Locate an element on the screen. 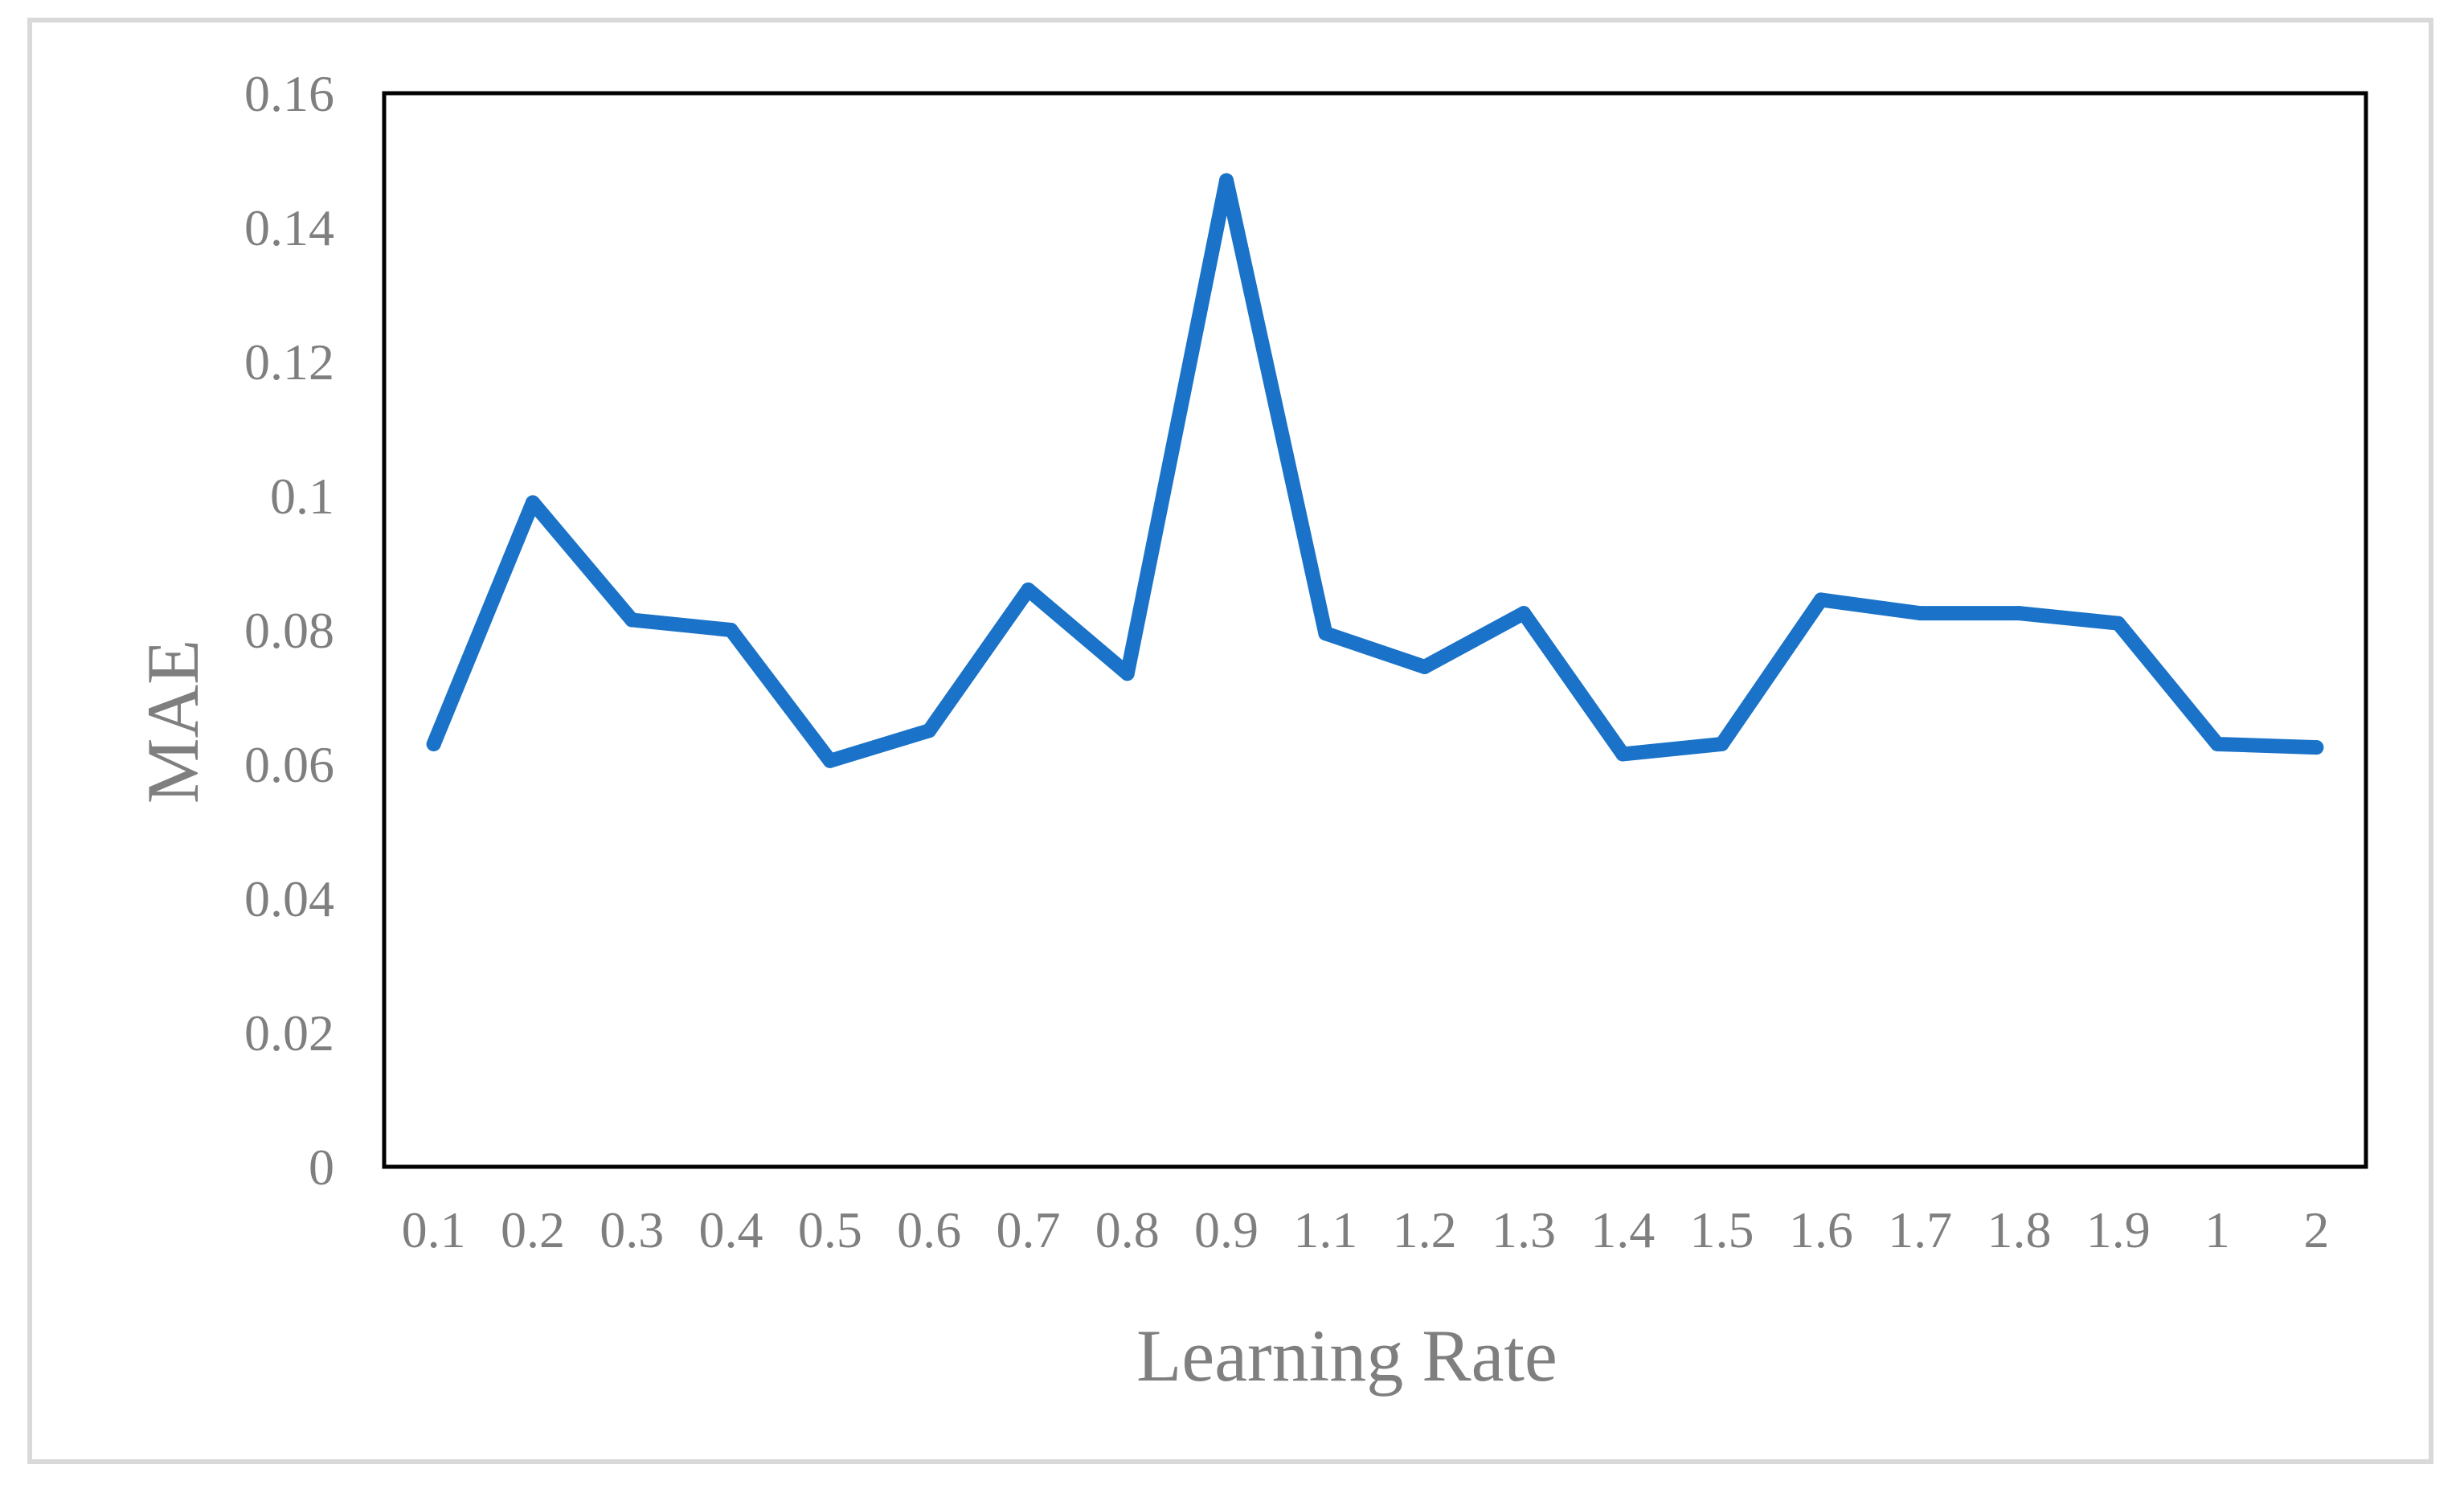 The width and height of the screenshot is (2464, 1489). x-tick-label: 0.8 is located at coordinates (1127, 1230).